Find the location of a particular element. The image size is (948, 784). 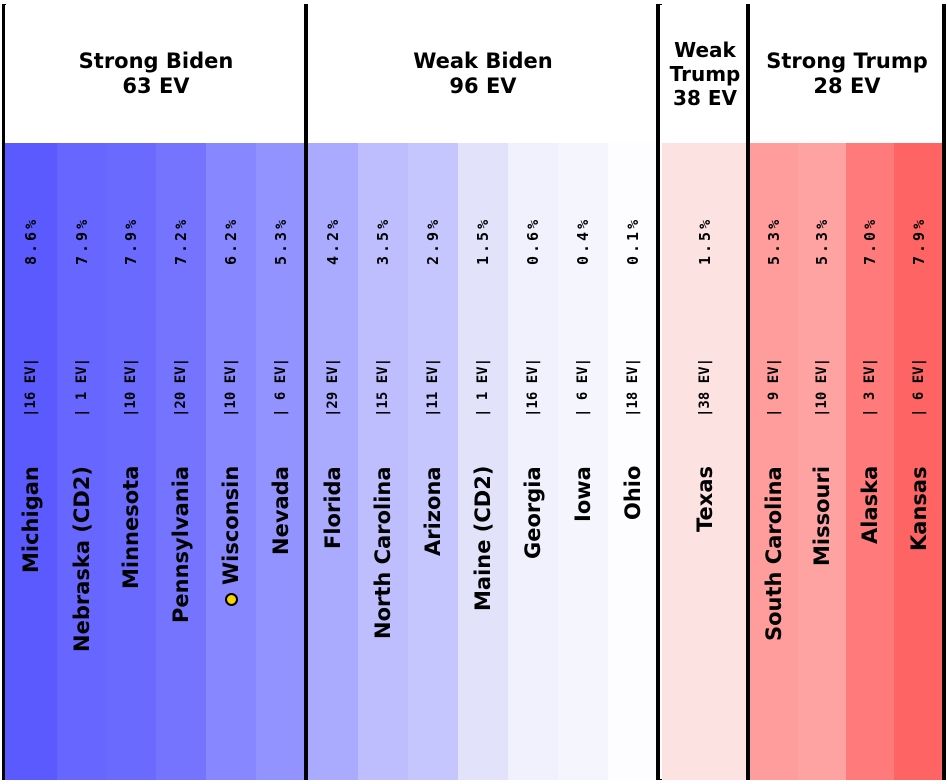

margin-label: 8.6% is located at coordinates (31, 241).